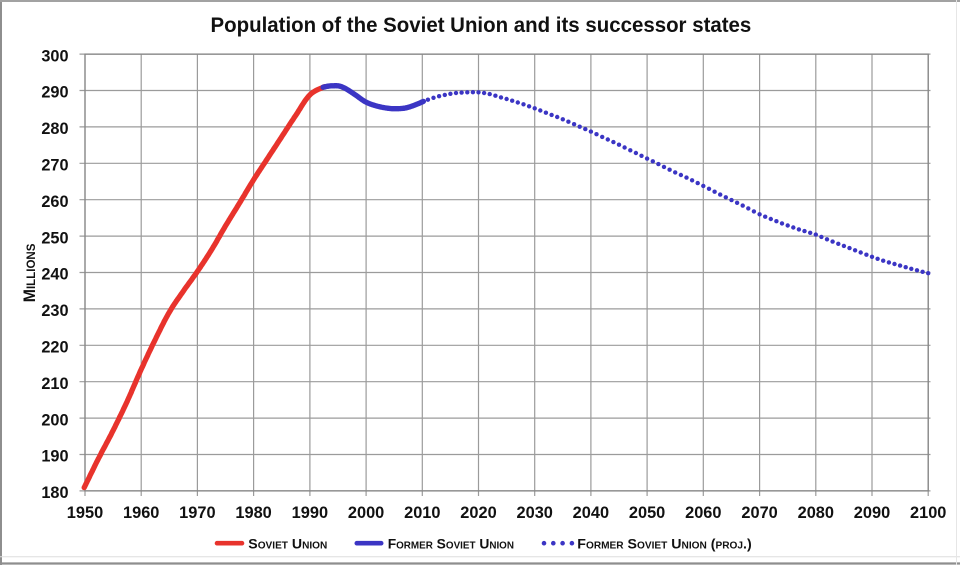 This screenshot has width=960, height=565. Describe the element at coordinates (535, 513) in the screenshot. I see `svg-text: 2030` at that location.